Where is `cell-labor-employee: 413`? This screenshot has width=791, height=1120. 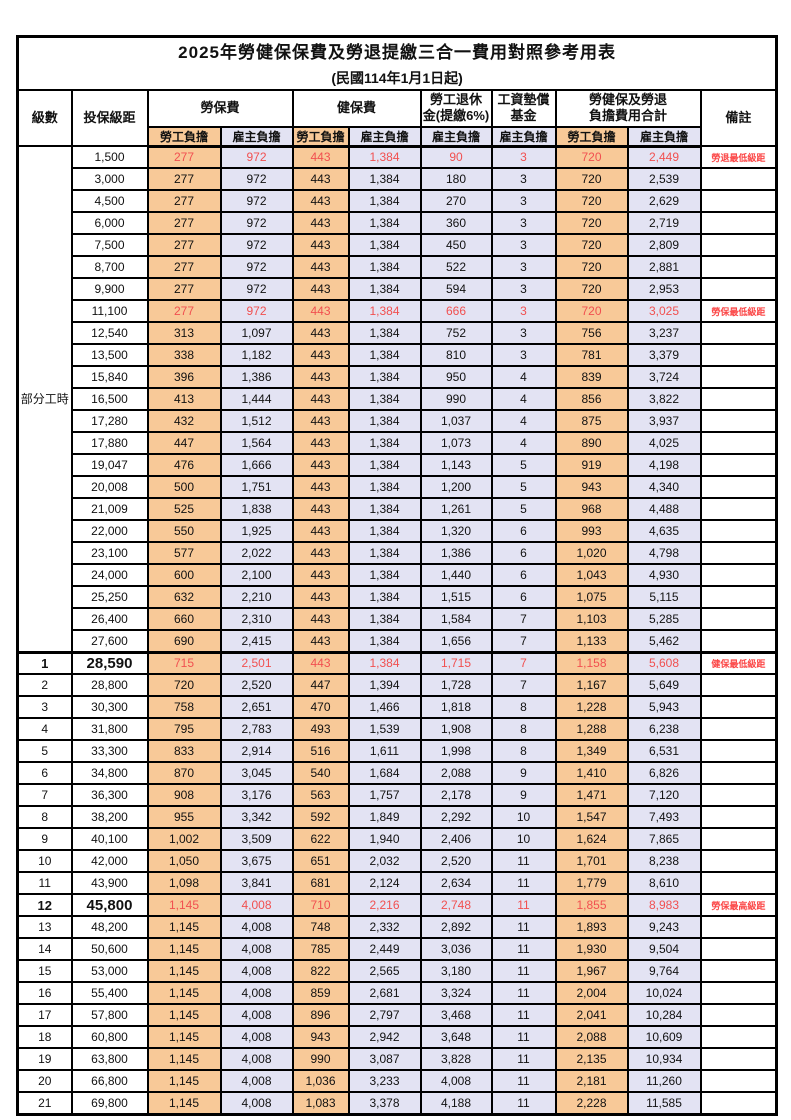
cell-labor-employee: 413 is located at coordinates (184, 399).